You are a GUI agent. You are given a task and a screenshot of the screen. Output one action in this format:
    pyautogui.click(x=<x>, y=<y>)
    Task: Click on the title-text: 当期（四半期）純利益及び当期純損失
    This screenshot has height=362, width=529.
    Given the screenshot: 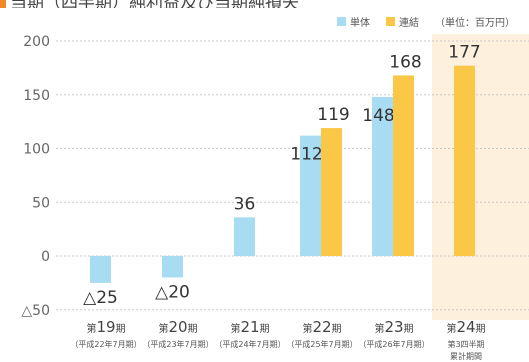 What is the action you would take?
    pyautogui.click(x=154, y=4)
    